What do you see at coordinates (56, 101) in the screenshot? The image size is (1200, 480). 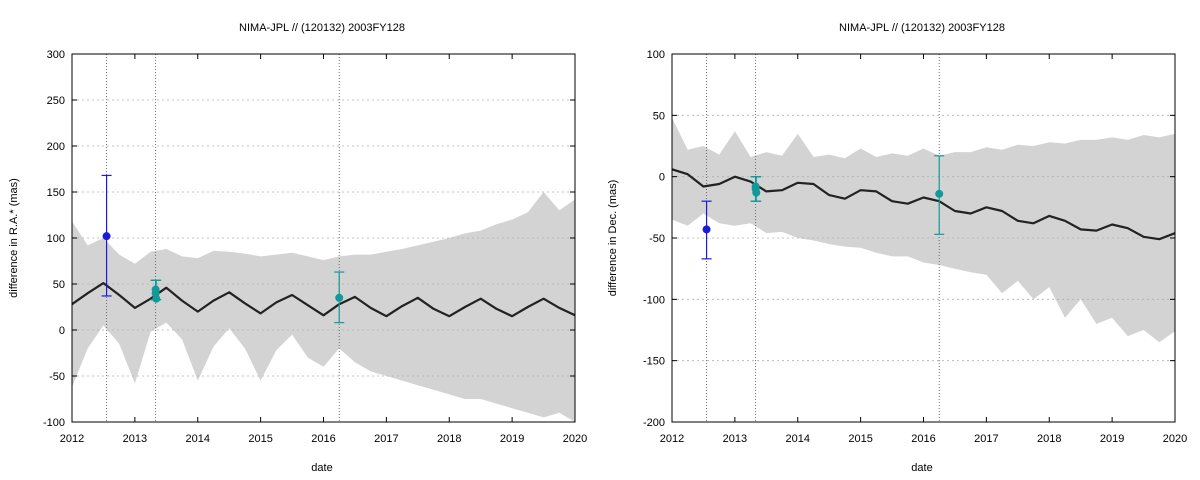 I see `y-tick-label: 250` at bounding box center [56, 101].